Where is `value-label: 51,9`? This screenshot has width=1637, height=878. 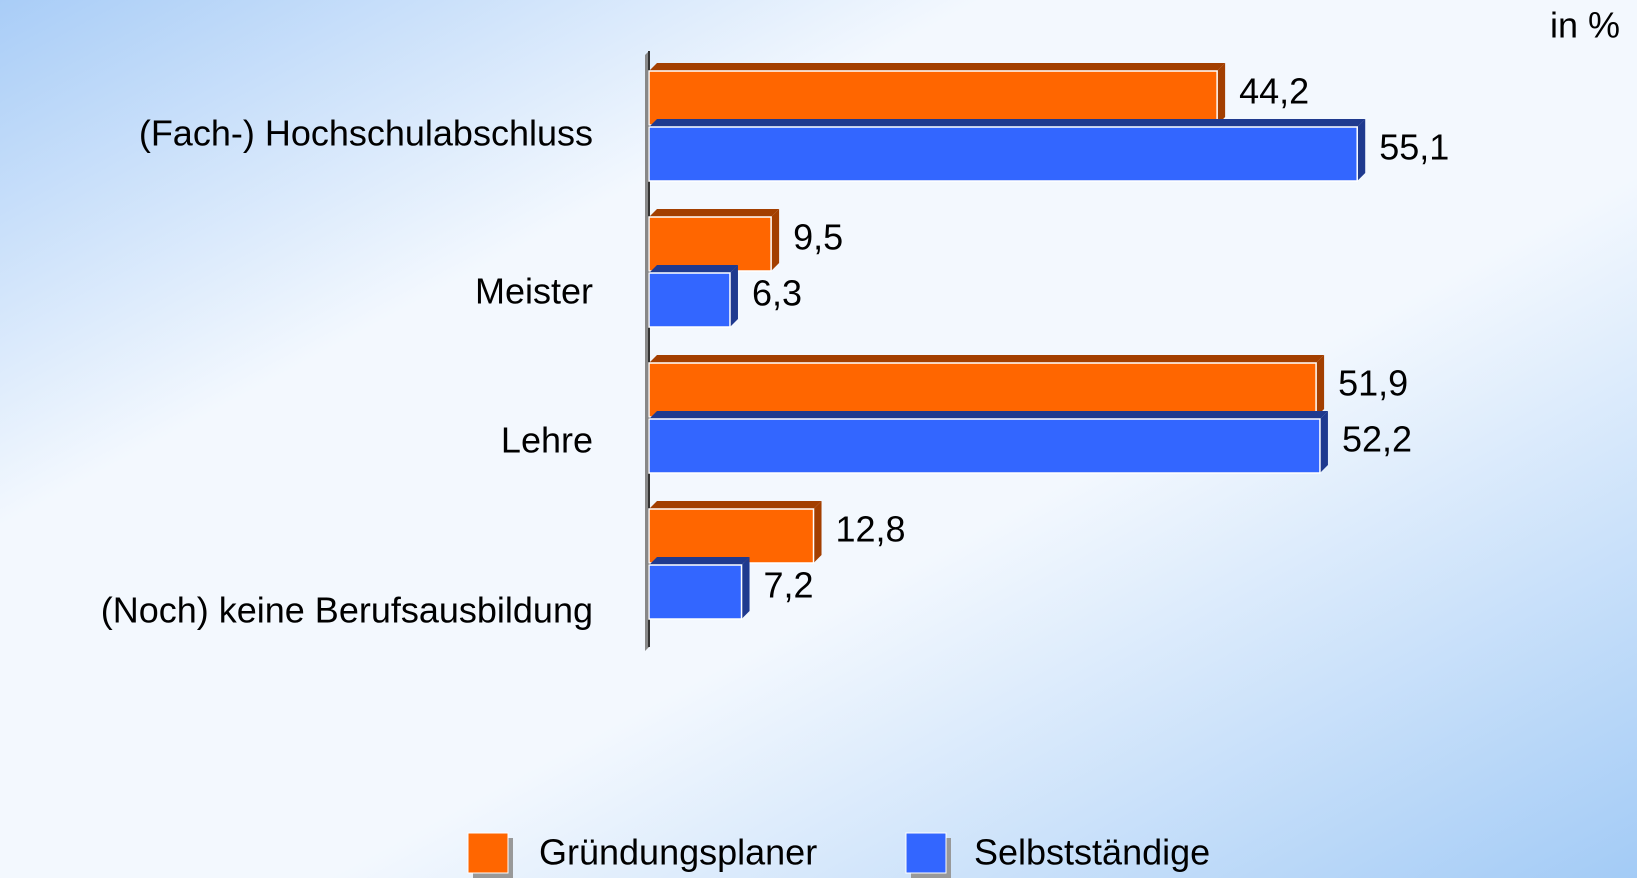 value-label: 51,9 is located at coordinates (1373, 383).